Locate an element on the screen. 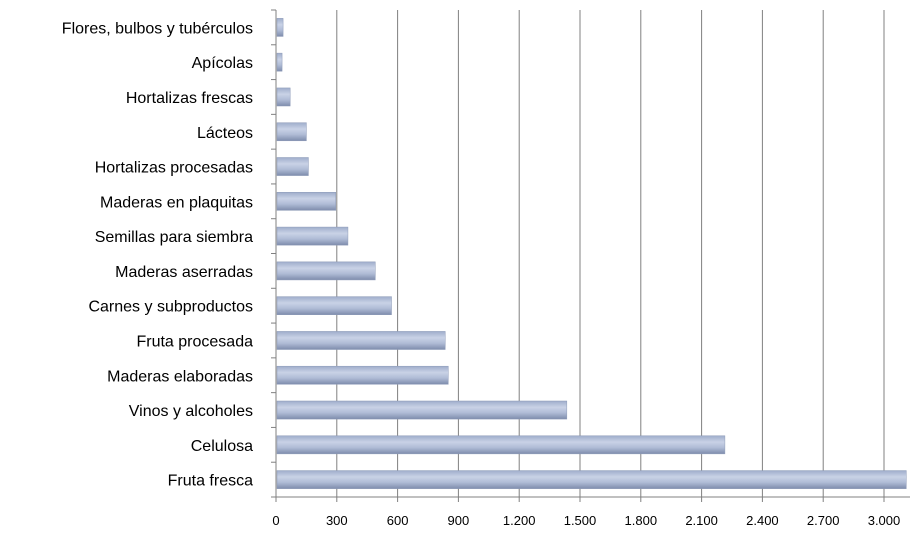  category-label: Carnes y subproductos is located at coordinates (170, 307).